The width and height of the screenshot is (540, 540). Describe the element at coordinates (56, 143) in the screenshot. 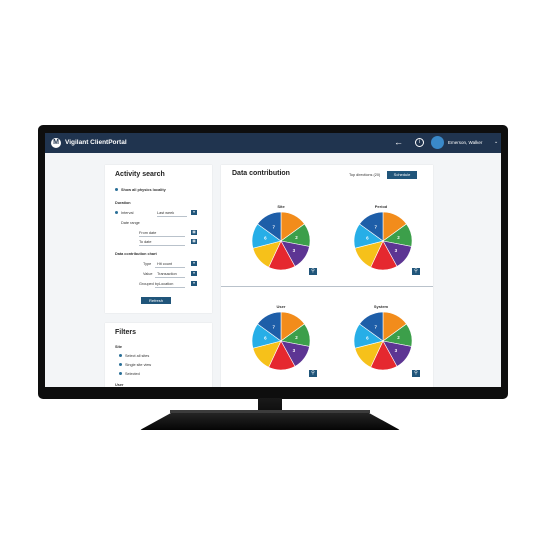

I see `app-logo-icon: M` at that location.